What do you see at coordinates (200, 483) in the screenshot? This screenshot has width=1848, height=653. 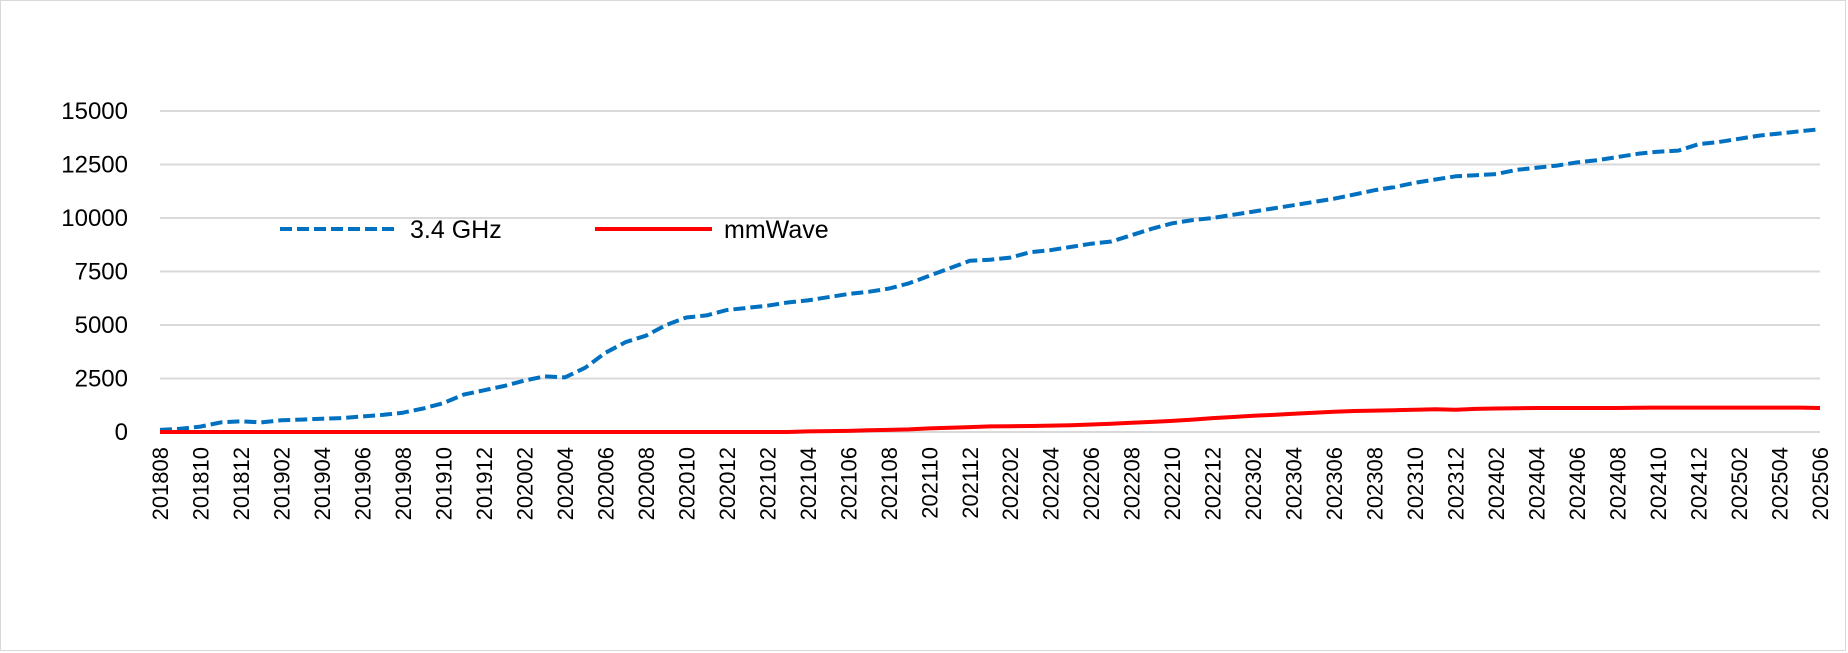 I see `x-tick-label: 201810` at bounding box center [200, 483].